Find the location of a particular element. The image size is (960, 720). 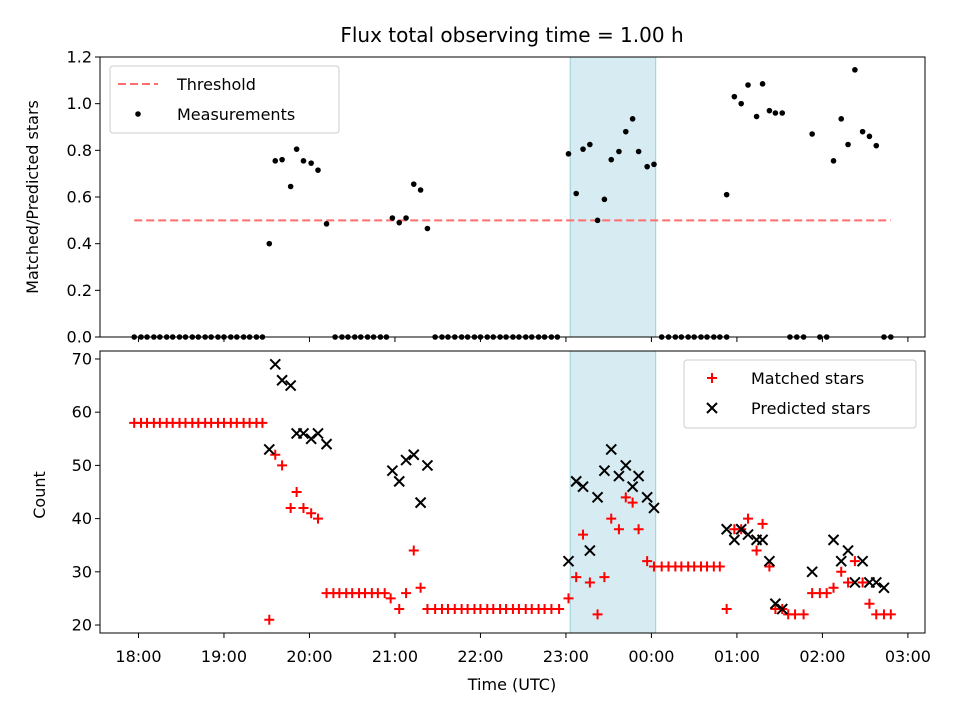

top-chart-y-tick-label: 1.2 is located at coordinates (79, 57).